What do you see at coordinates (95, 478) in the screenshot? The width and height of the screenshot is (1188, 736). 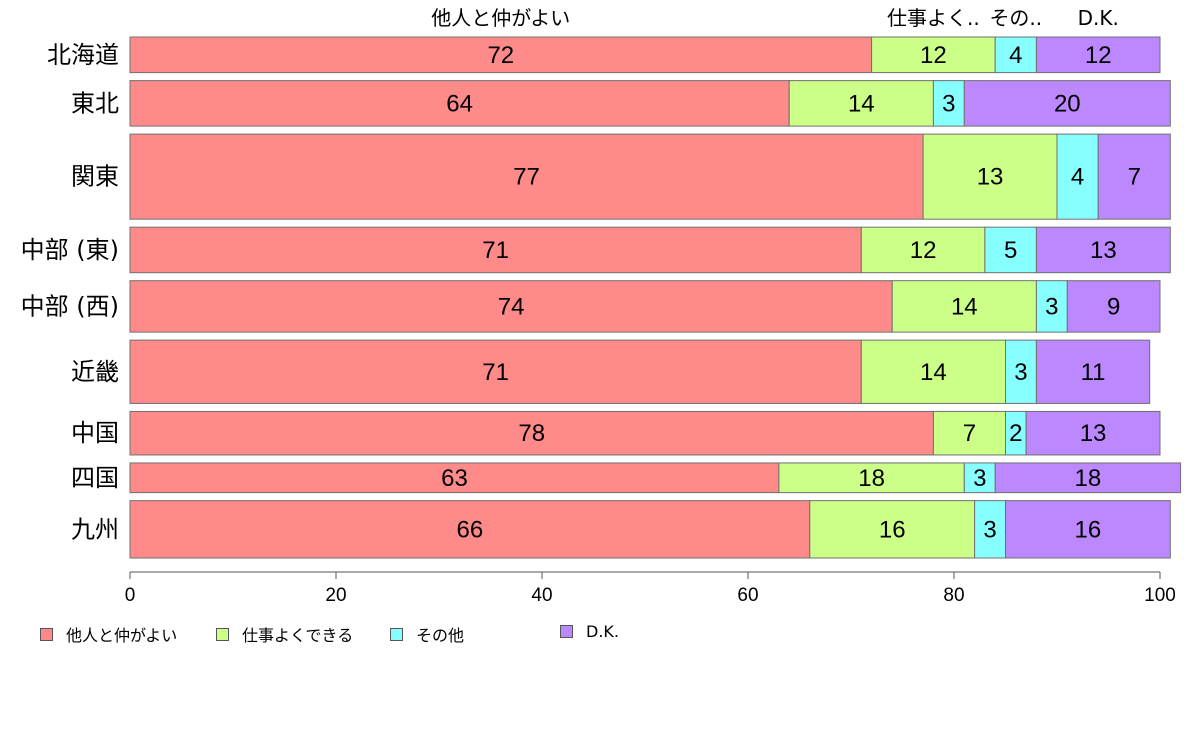 I see `category-label: 四国` at bounding box center [95, 478].